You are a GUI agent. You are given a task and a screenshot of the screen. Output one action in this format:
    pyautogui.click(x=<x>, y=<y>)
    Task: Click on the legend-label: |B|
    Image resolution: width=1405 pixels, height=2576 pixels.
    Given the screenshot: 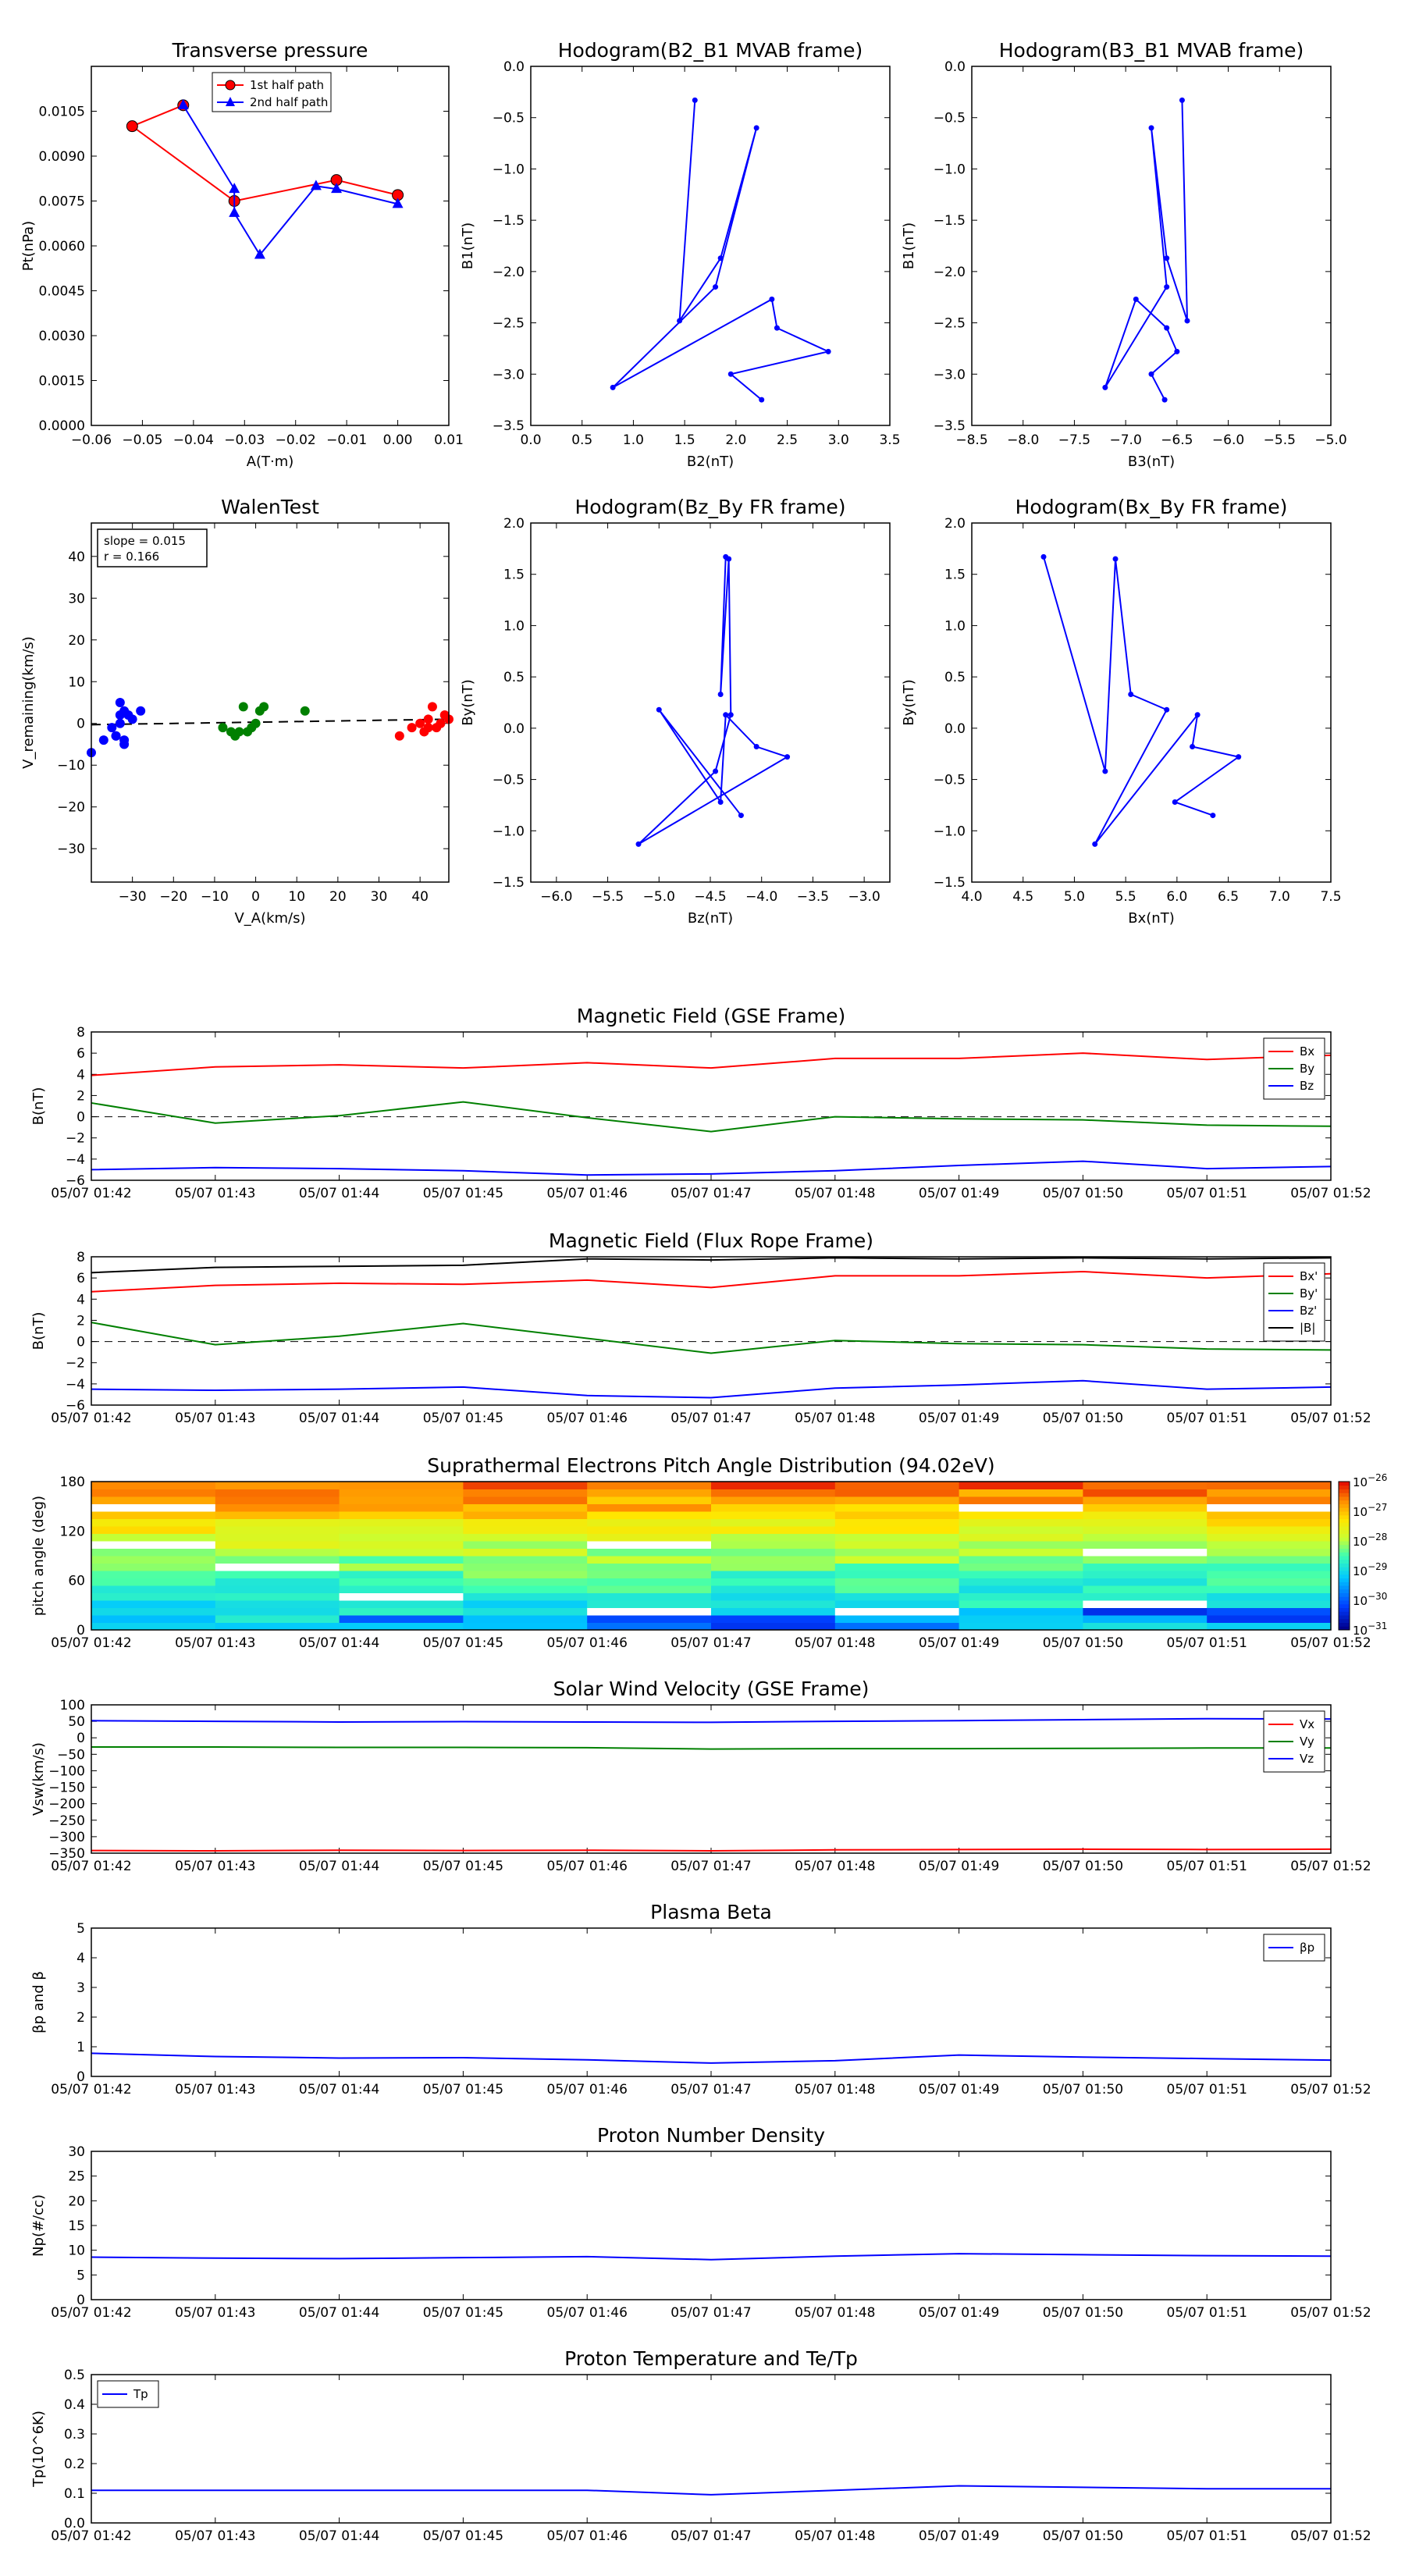 What is the action you would take?
    pyautogui.click(x=1307, y=1328)
    